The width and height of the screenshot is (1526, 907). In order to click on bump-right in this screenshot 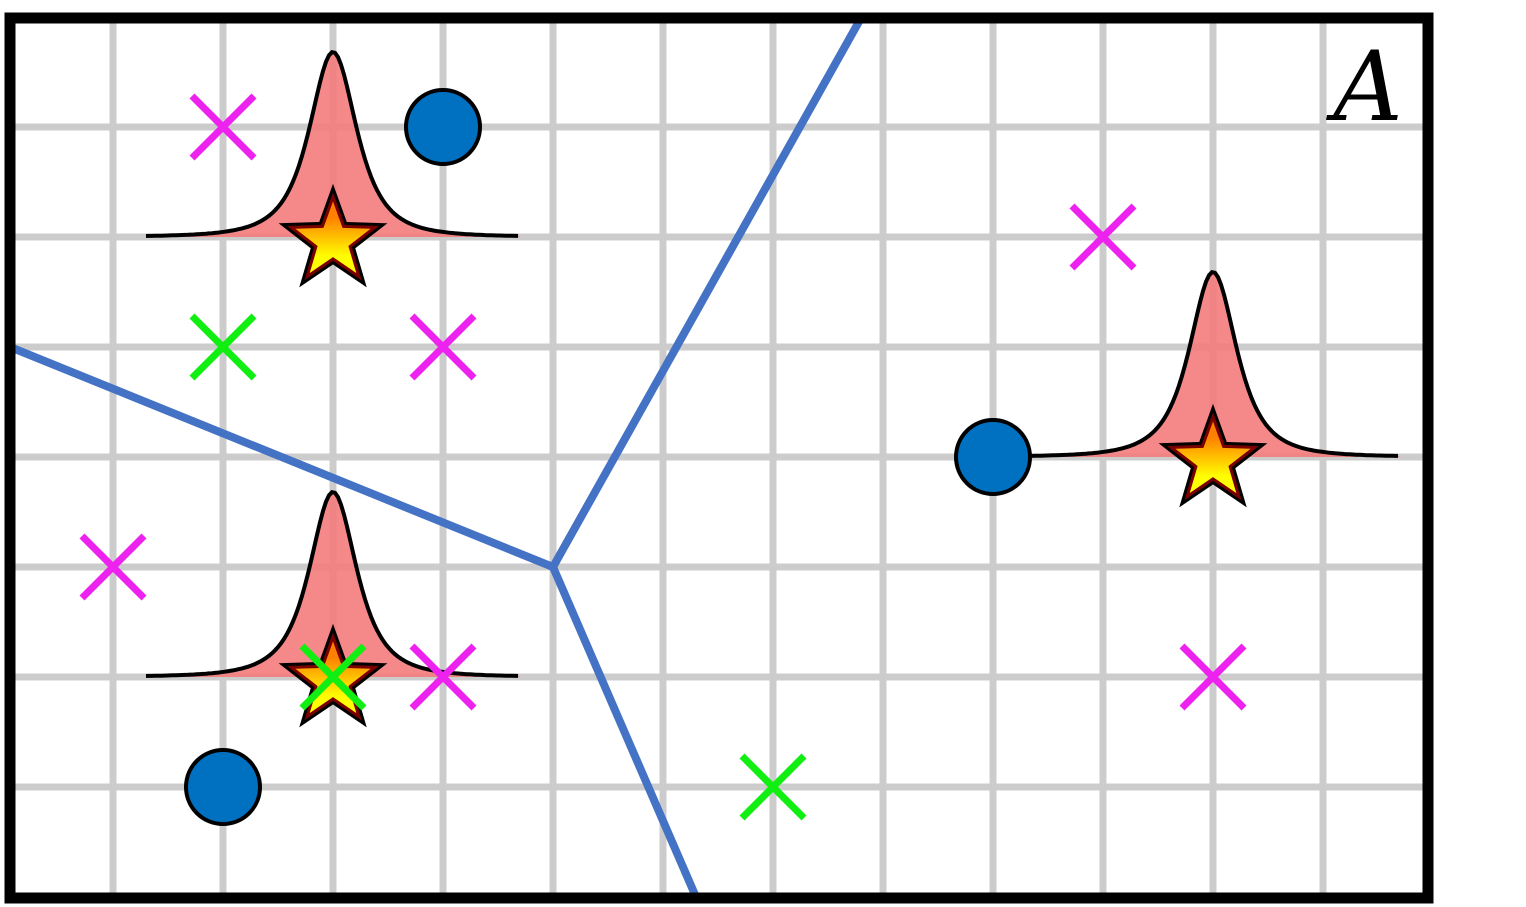, I will do `click(1211, 364)`.